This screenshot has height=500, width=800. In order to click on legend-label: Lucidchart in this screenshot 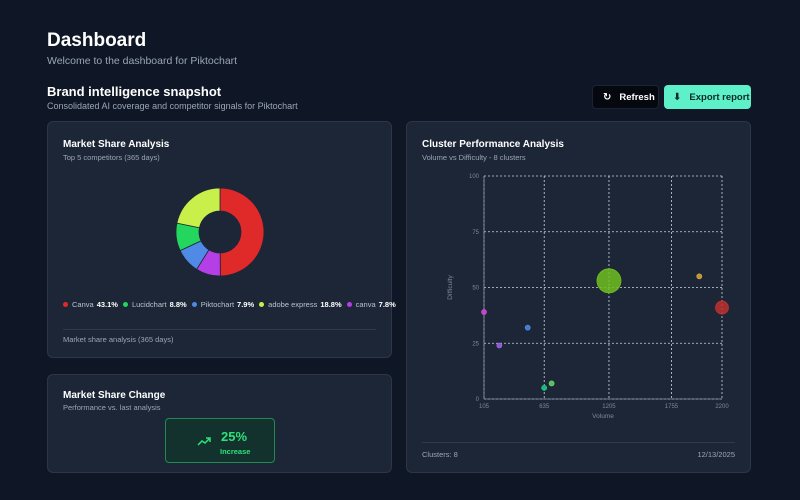, I will do `click(149, 304)`.